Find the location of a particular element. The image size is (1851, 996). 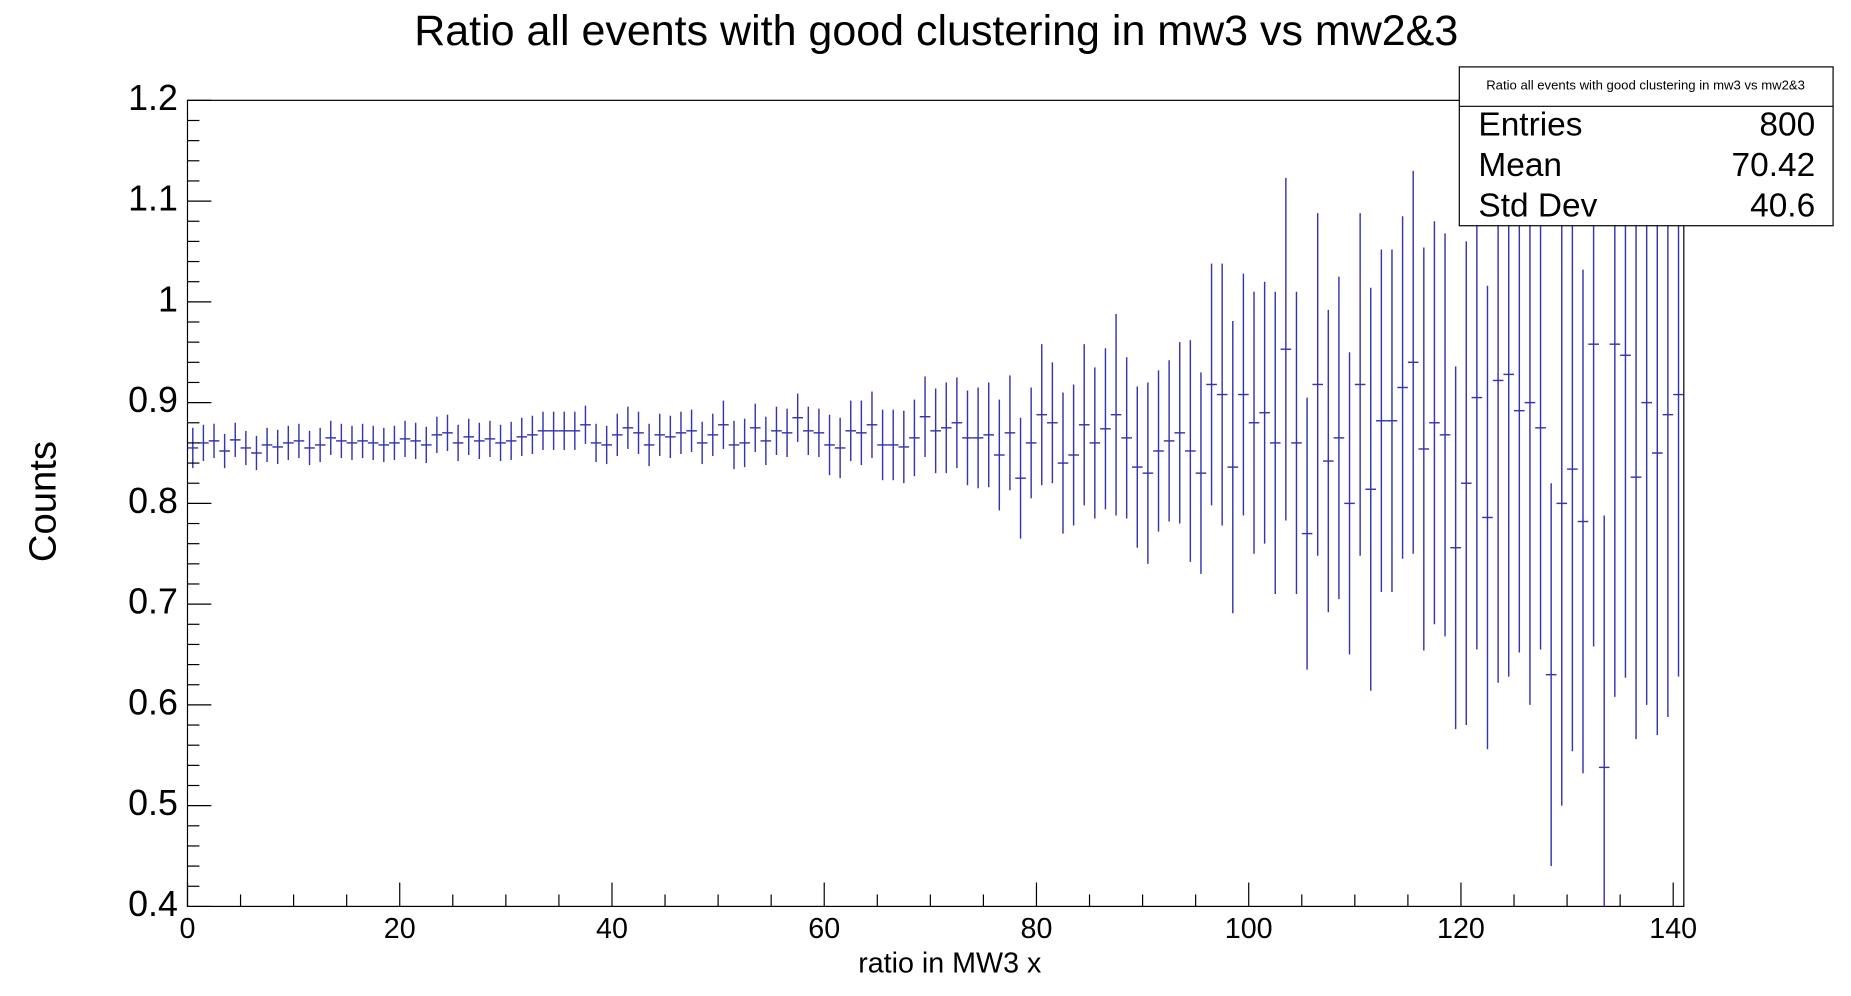

y-tick-label: 0.8 is located at coordinates (153, 501).